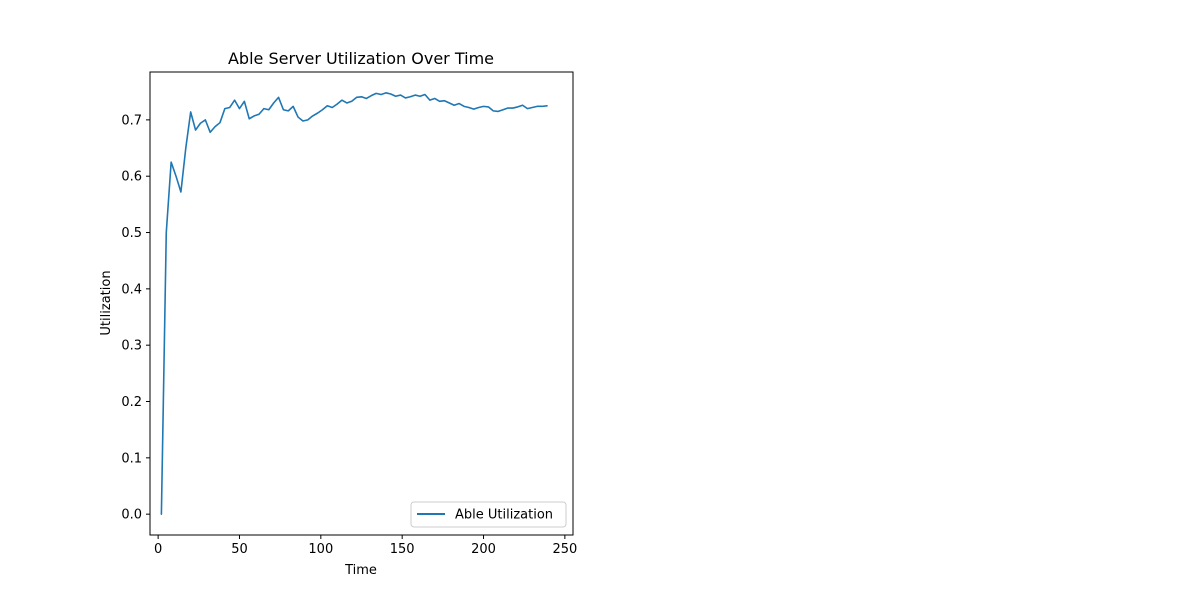  What do you see at coordinates (131, 515) in the screenshot?
I see `y-tick-label-0.0: 0.0` at bounding box center [131, 515].